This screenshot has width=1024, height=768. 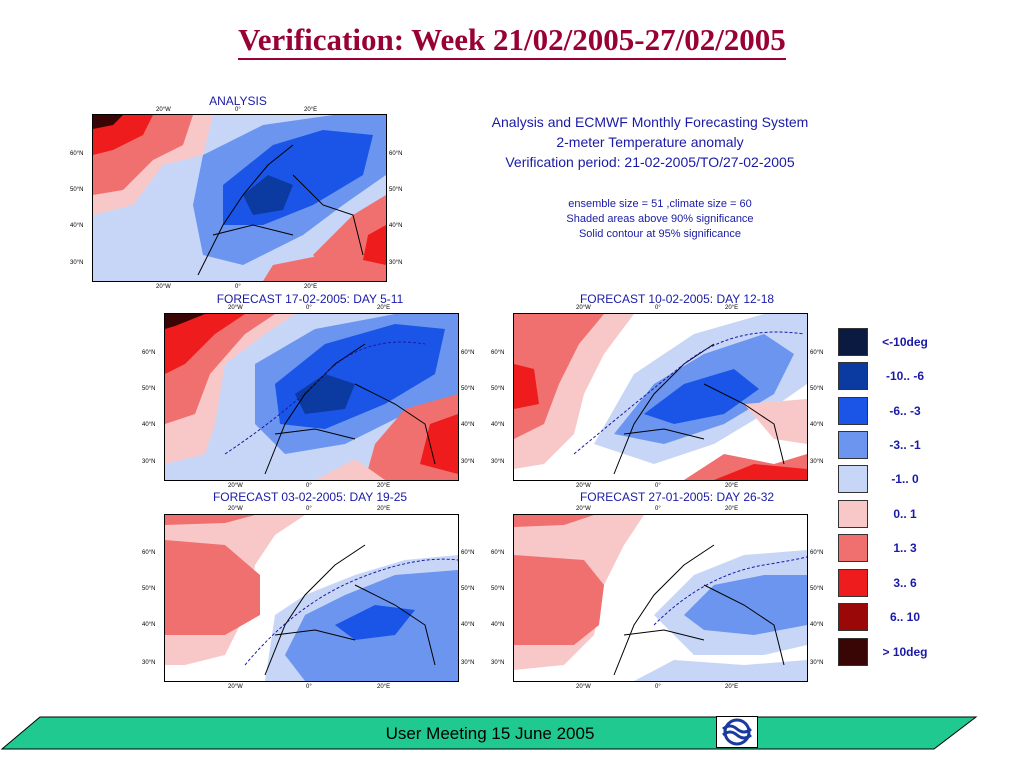 I want to click on info-line: Solid contour at 95% significance, so click(x=660, y=234).